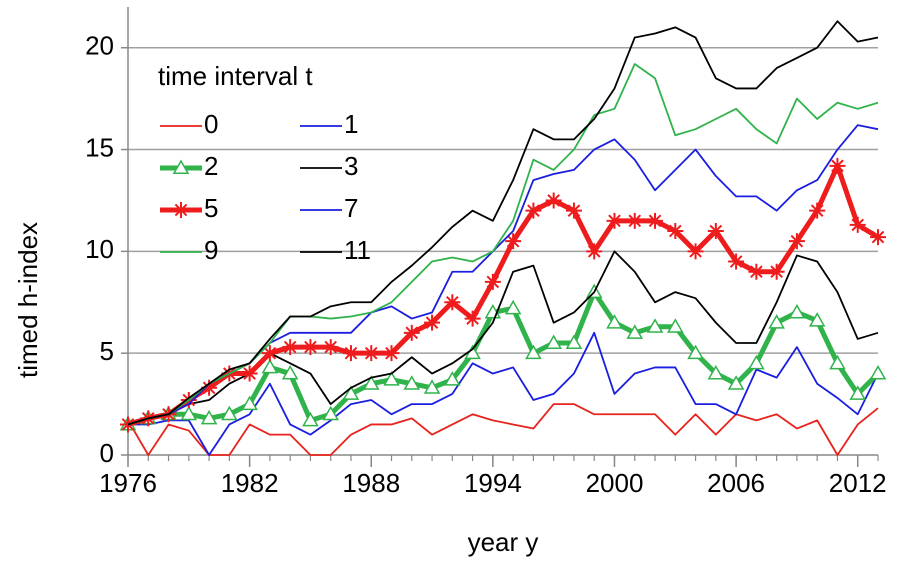  Describe the element at coordinates (351, 166) in the screenshot. I see `legend-label: 3` at that location.